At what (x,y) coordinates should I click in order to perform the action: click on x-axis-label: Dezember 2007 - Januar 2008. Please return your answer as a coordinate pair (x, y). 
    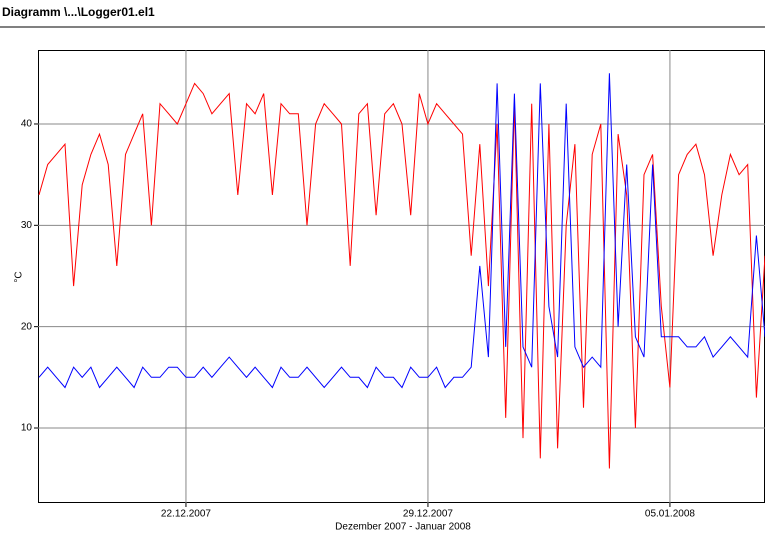
    Looking at the image, I should click on (403, 527).